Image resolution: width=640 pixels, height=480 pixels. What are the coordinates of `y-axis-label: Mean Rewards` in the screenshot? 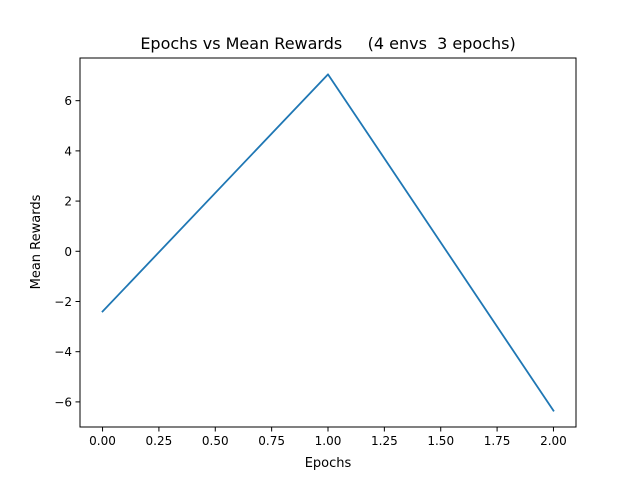 It's located at (36, 241).